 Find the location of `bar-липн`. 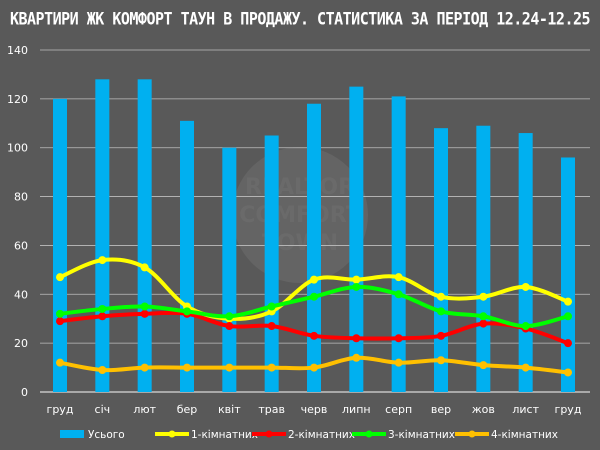

bar-липн is located at coordinates (356, 239).